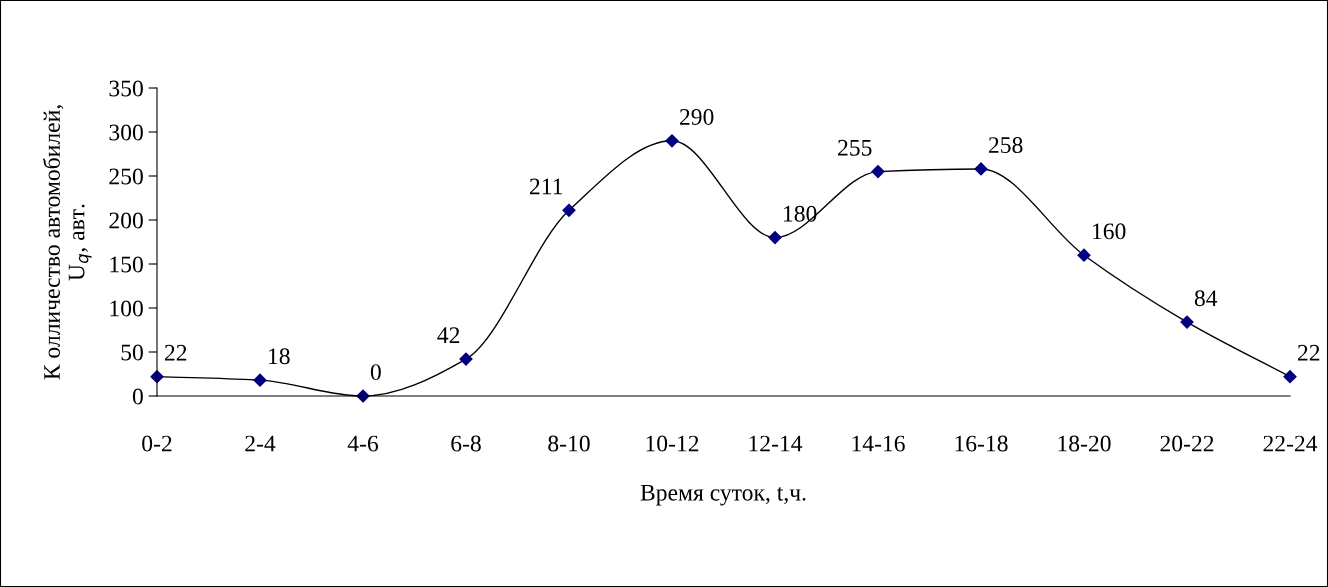  I want to click on x-tick-label: 16-18, so click(981, 443).